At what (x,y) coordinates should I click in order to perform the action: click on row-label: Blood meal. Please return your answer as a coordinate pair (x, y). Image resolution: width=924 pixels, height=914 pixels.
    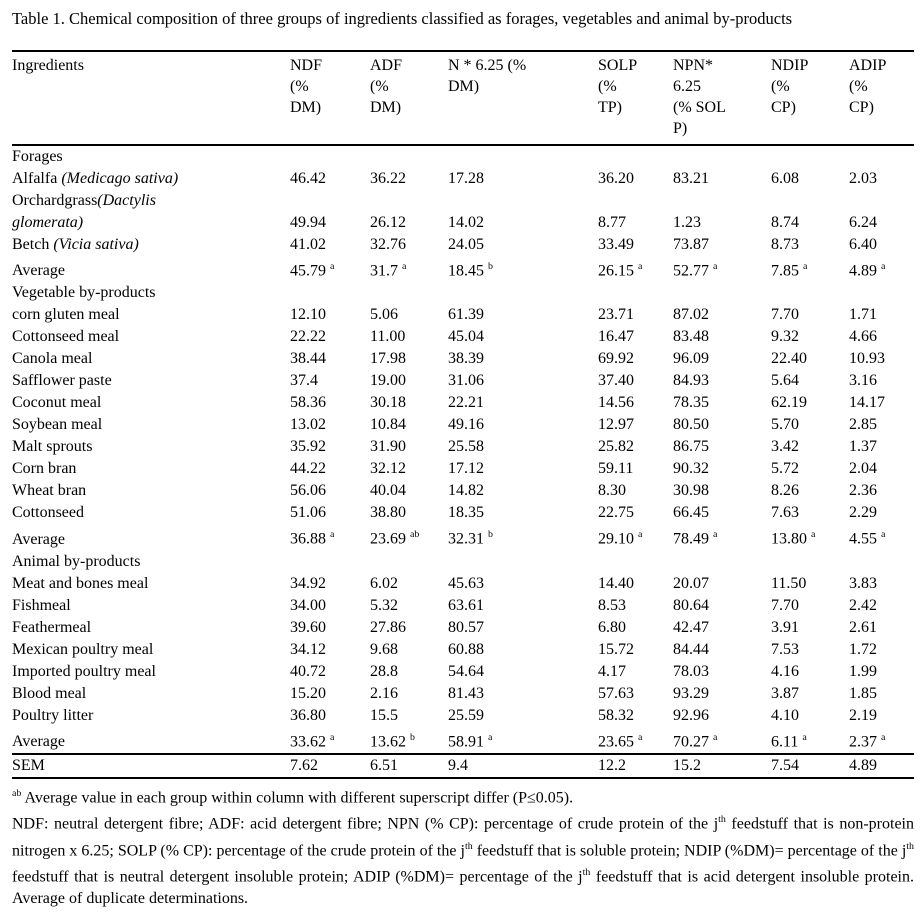
    Looking at the image, I should click on (49, 693).